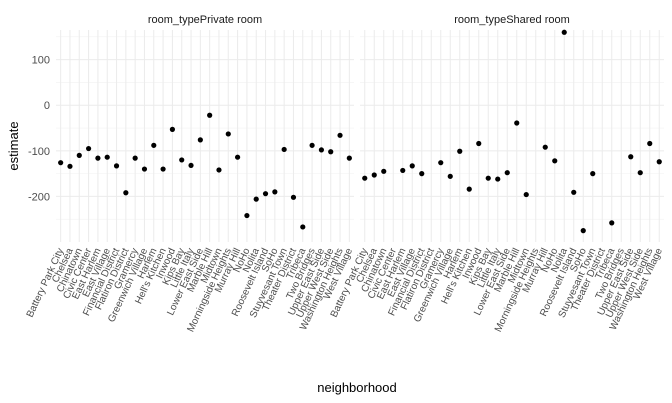 This screenshot has width=672, height=403. I want to click on y-tick-label: -100, so click(39, 152).